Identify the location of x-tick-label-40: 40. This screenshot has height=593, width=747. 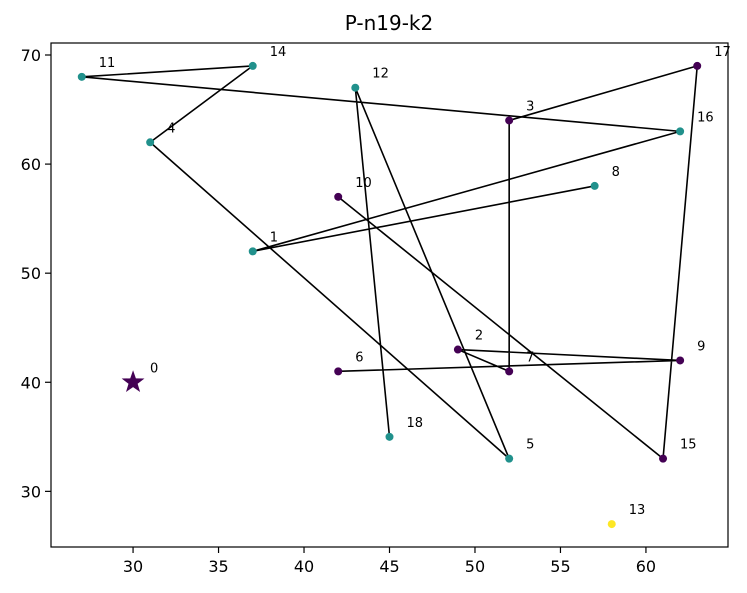
(304, 566).